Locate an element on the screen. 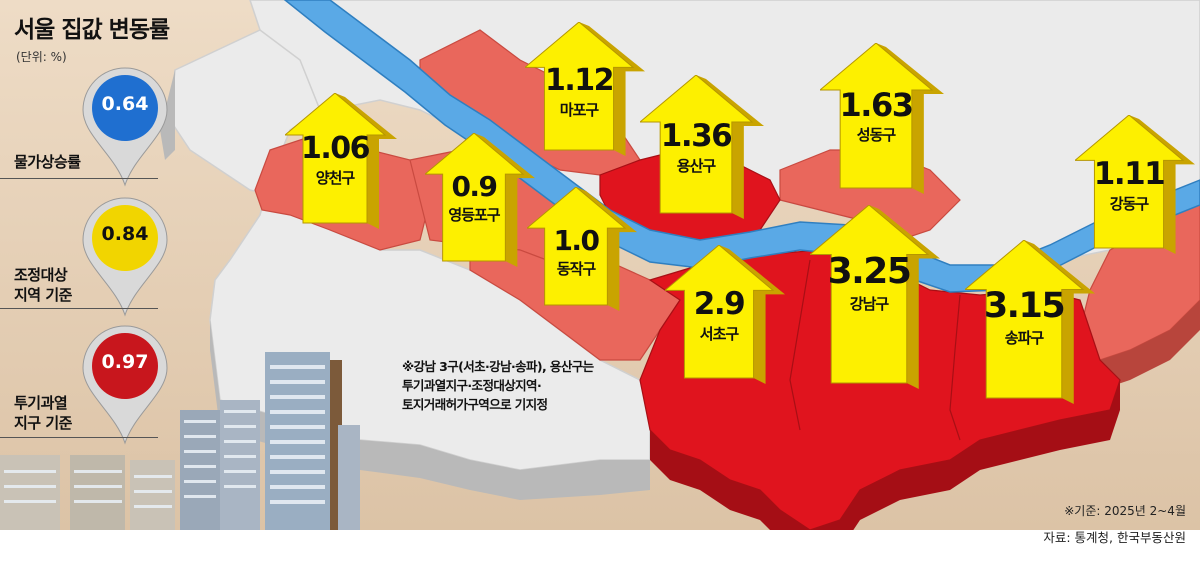 Image resolution: width=1200 pixels, height=565 pixels. district-arrow: 1.06 양천구 is located at coordinates (342, 163).